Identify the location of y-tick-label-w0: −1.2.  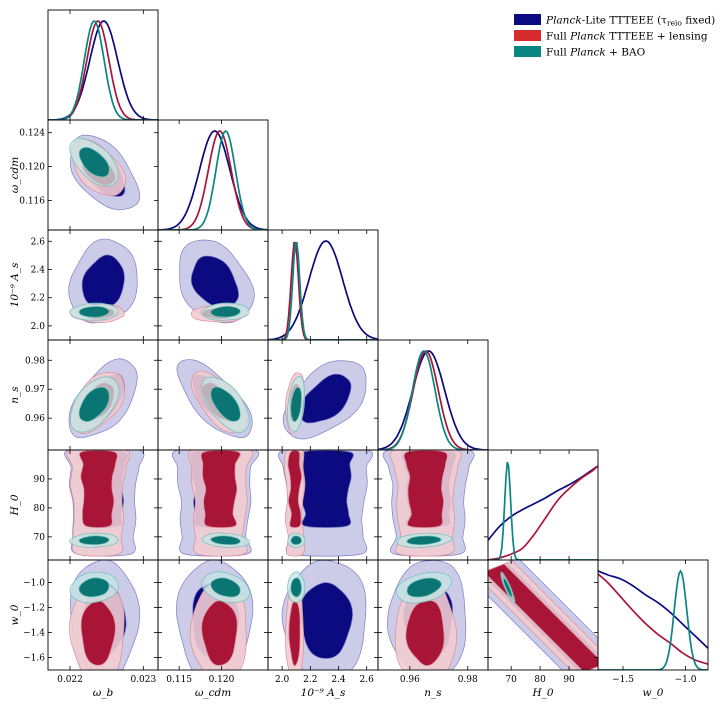
(34, 609).